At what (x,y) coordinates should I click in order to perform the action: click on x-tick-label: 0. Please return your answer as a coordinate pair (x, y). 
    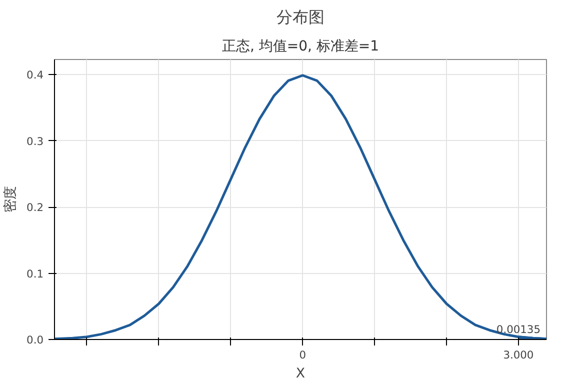
    Looking at the image, I should click on (302, 355).